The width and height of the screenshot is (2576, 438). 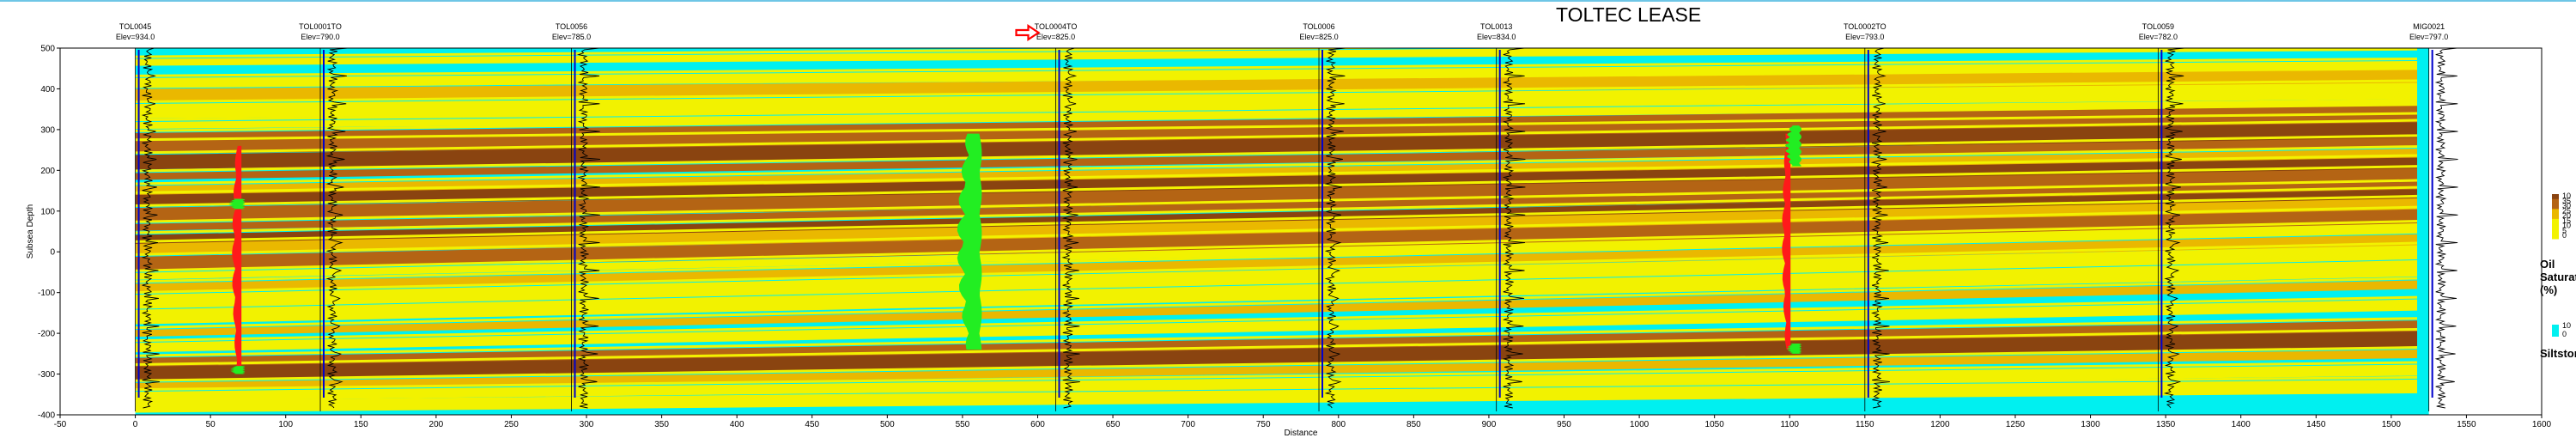 I want to click on x-tick-label-16: 750, so click(x=1263, y=424).